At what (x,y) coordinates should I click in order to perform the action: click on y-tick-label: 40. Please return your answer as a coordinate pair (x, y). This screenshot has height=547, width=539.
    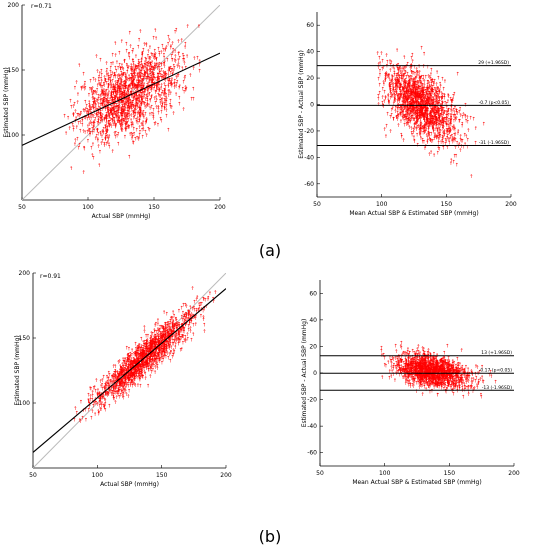
    Looking at the image, I should click on (310, 52).